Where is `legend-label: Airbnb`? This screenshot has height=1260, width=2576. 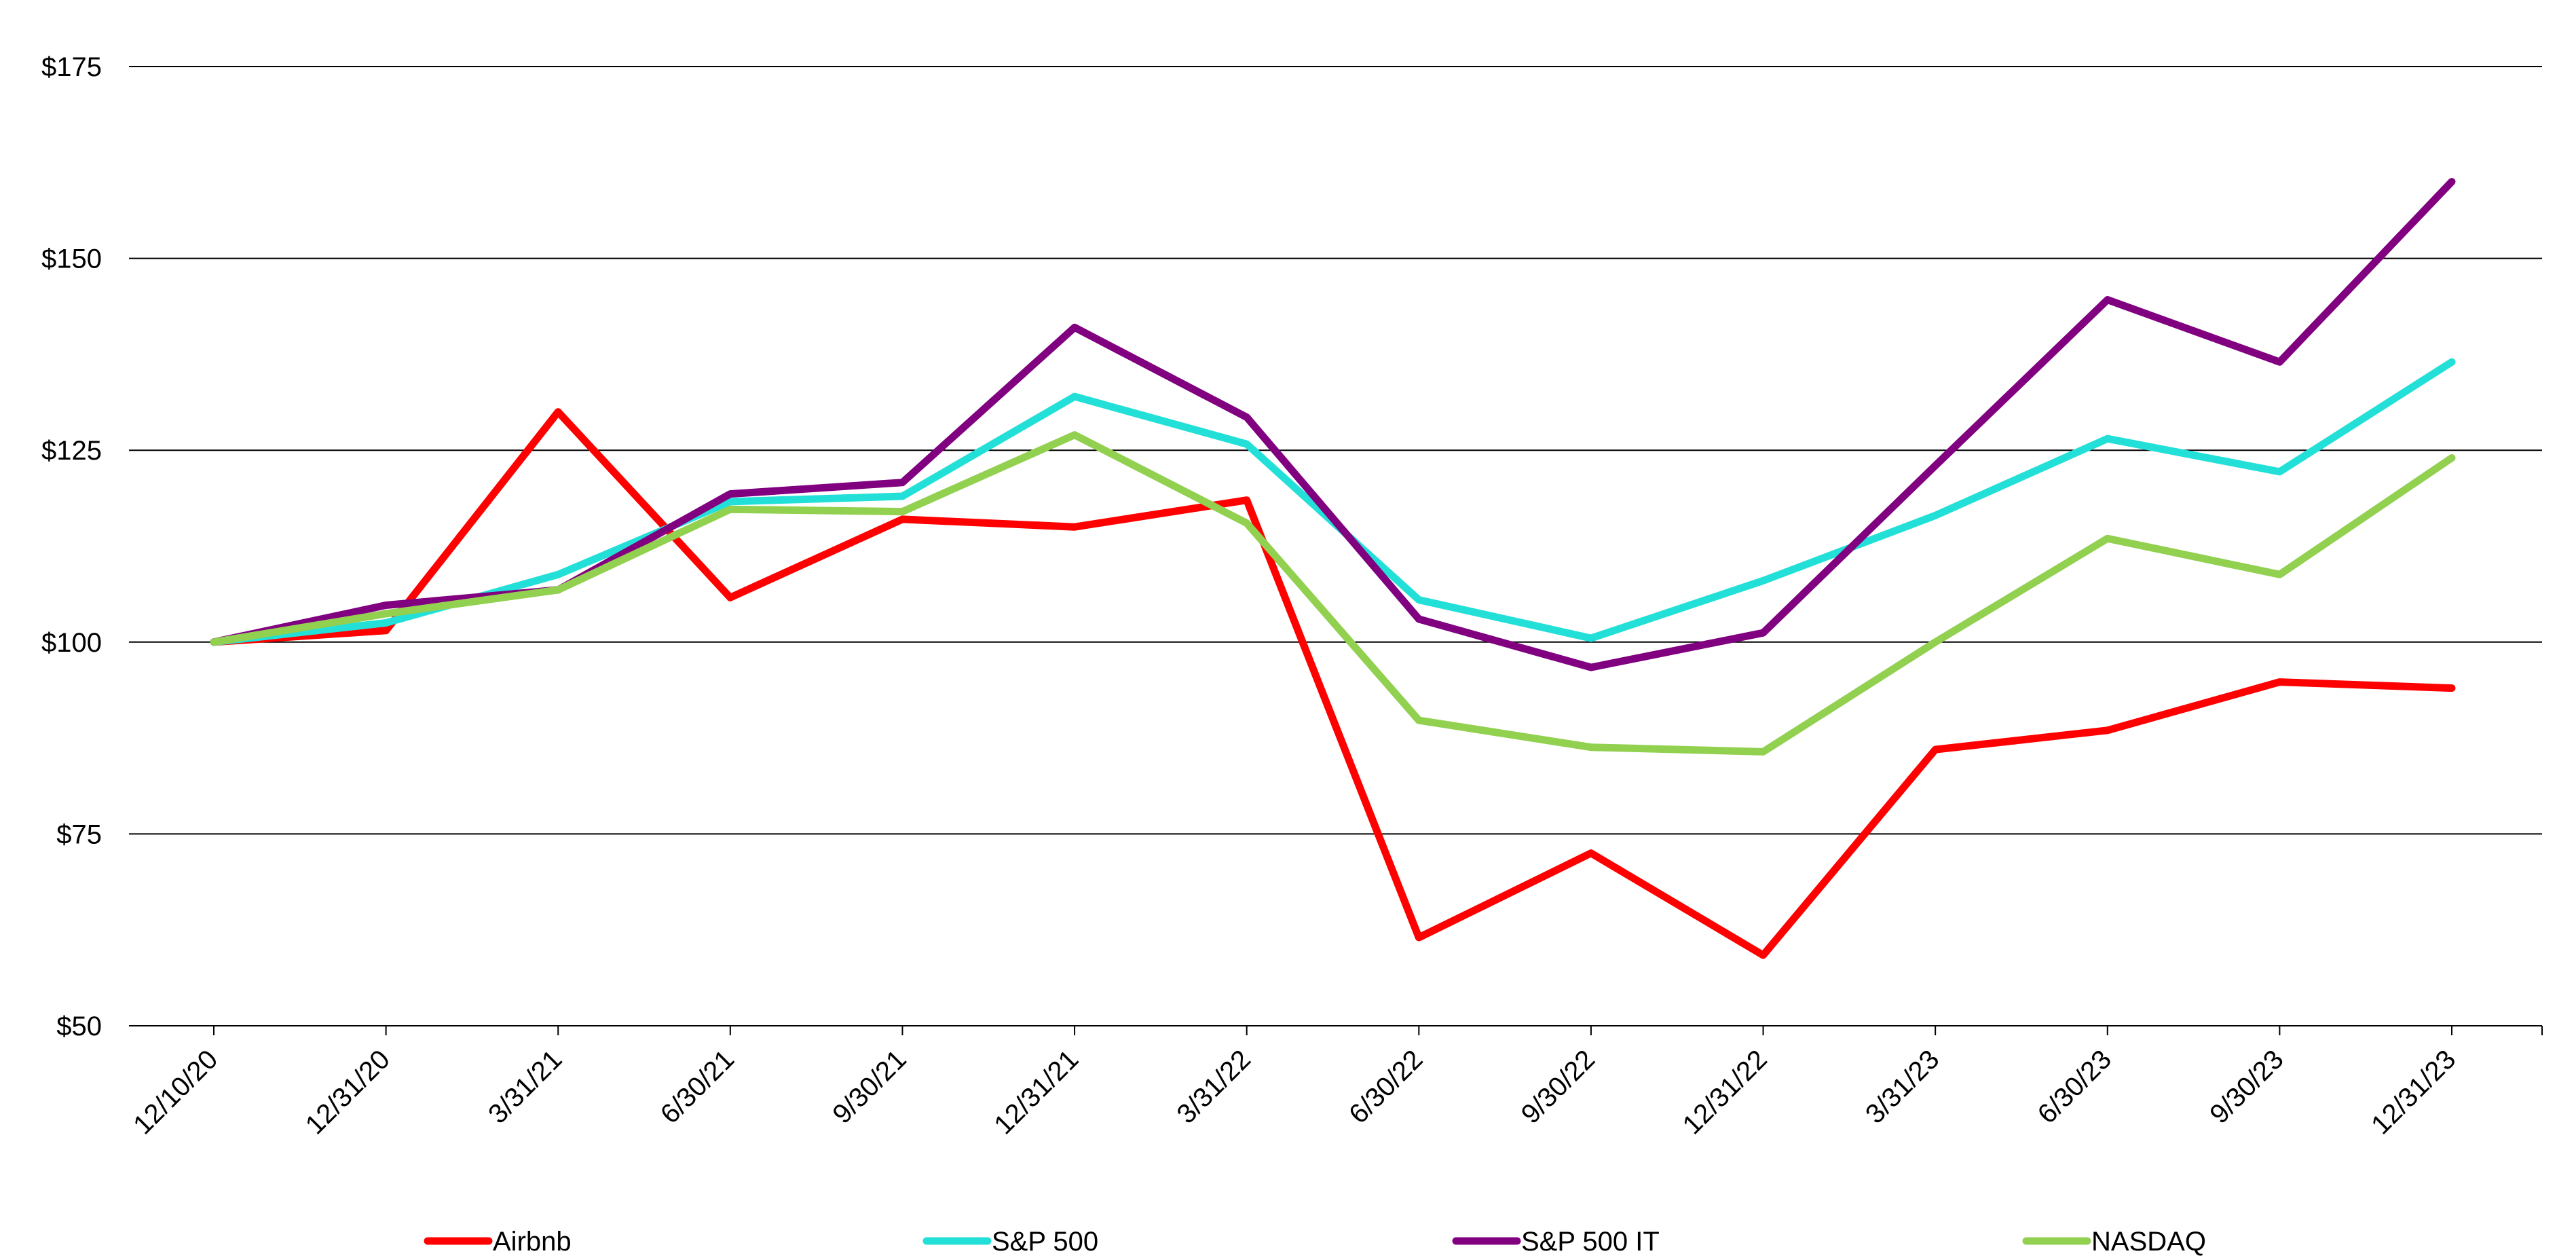
legend-label: Airbnb is located at coordinates (533, 1242).